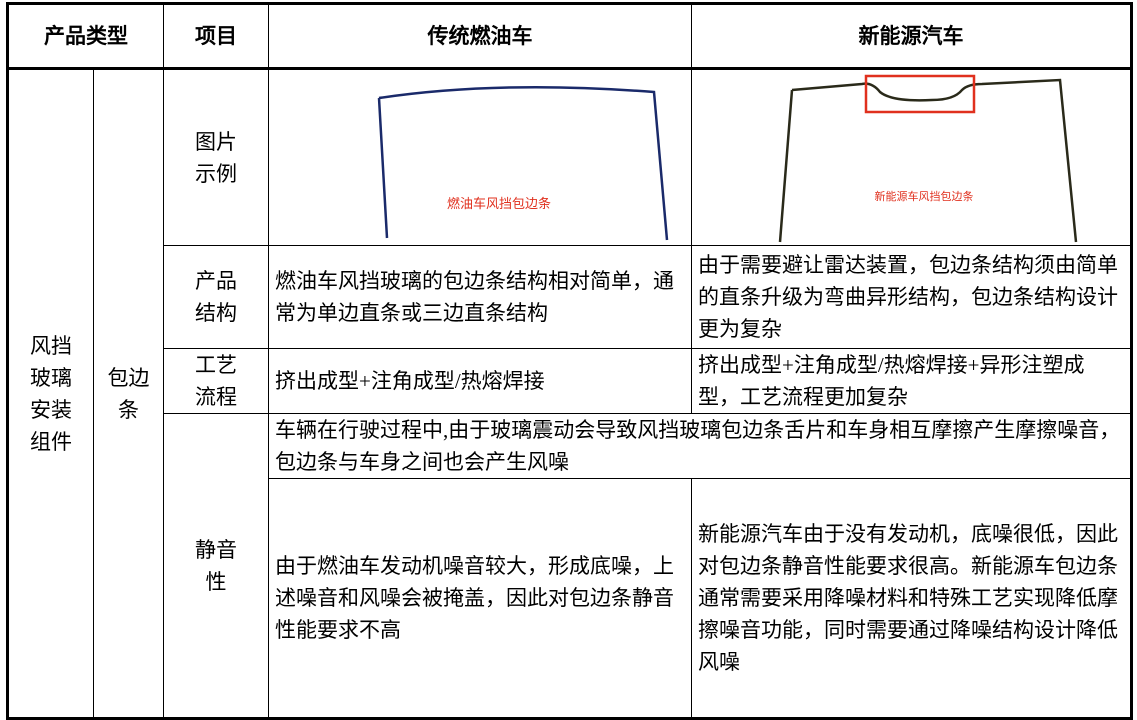  Describe the element at coordinates (85, 36) in the screenshot. I see `header-cell: 产品类型` at that location.